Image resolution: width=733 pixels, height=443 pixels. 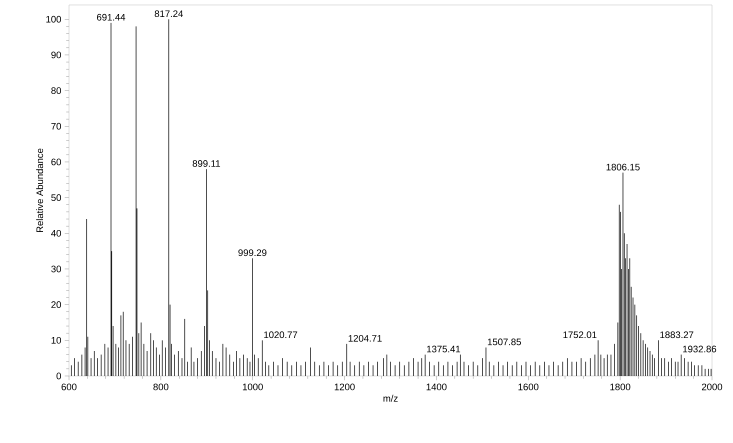 What do you see at coordinates (281, 334) in the screenshot?
I see `annotation: 1020.77` at bounding box center [281, 334].